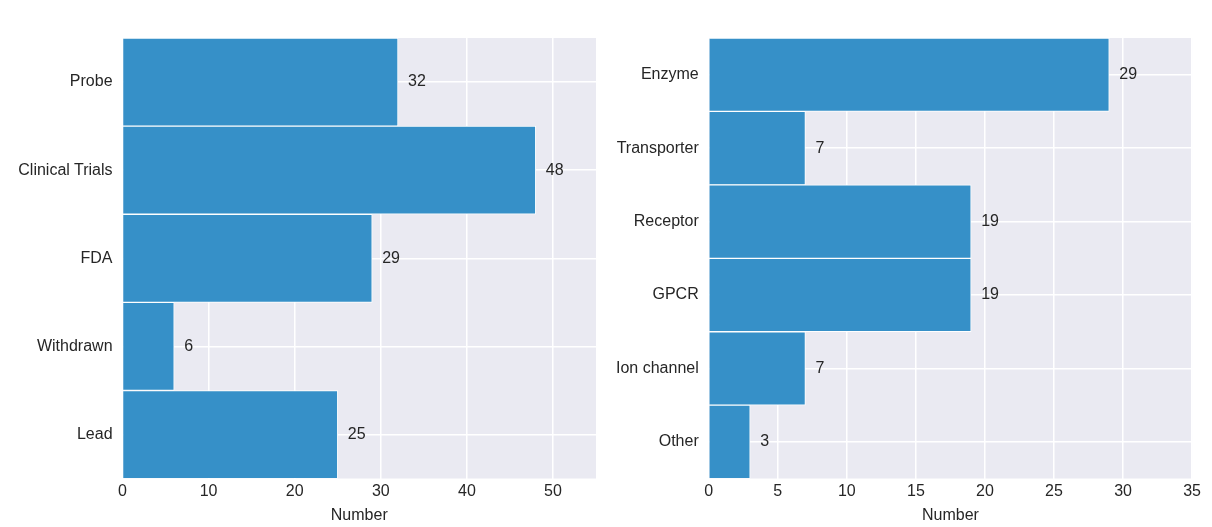  What do you see at coordinates (417, 81) in the screenshot?
I see `data-label: 32` at bounding box center [417, 81].